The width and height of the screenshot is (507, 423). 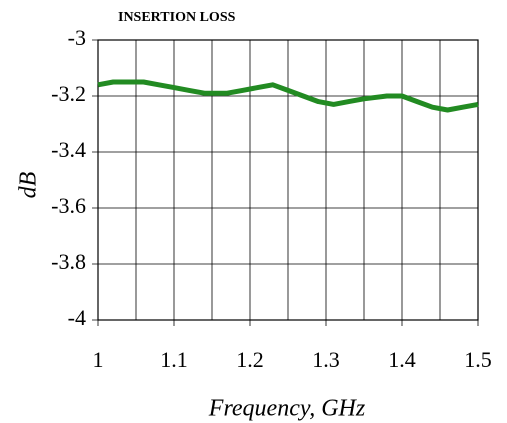 I want to click on x-tick-label: 1, so click(x=98, y=359).